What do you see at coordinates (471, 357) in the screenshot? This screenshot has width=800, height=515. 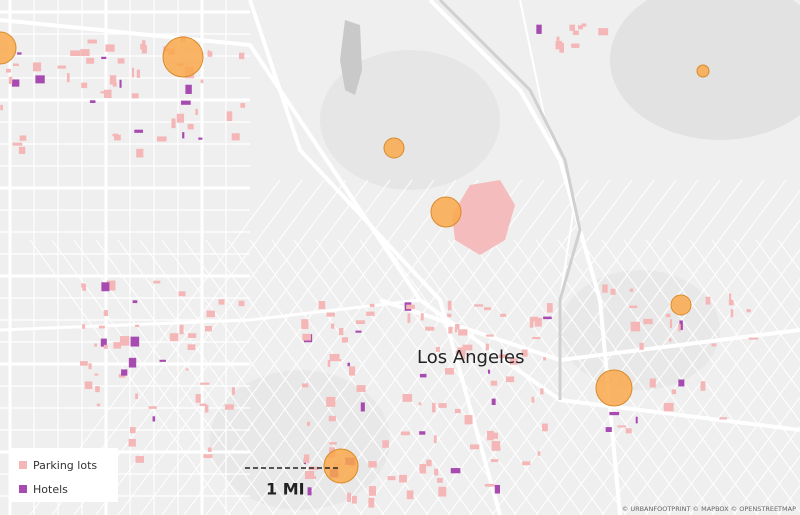 I see `place-label: Los Angeles` at bounding box center [471, 357].